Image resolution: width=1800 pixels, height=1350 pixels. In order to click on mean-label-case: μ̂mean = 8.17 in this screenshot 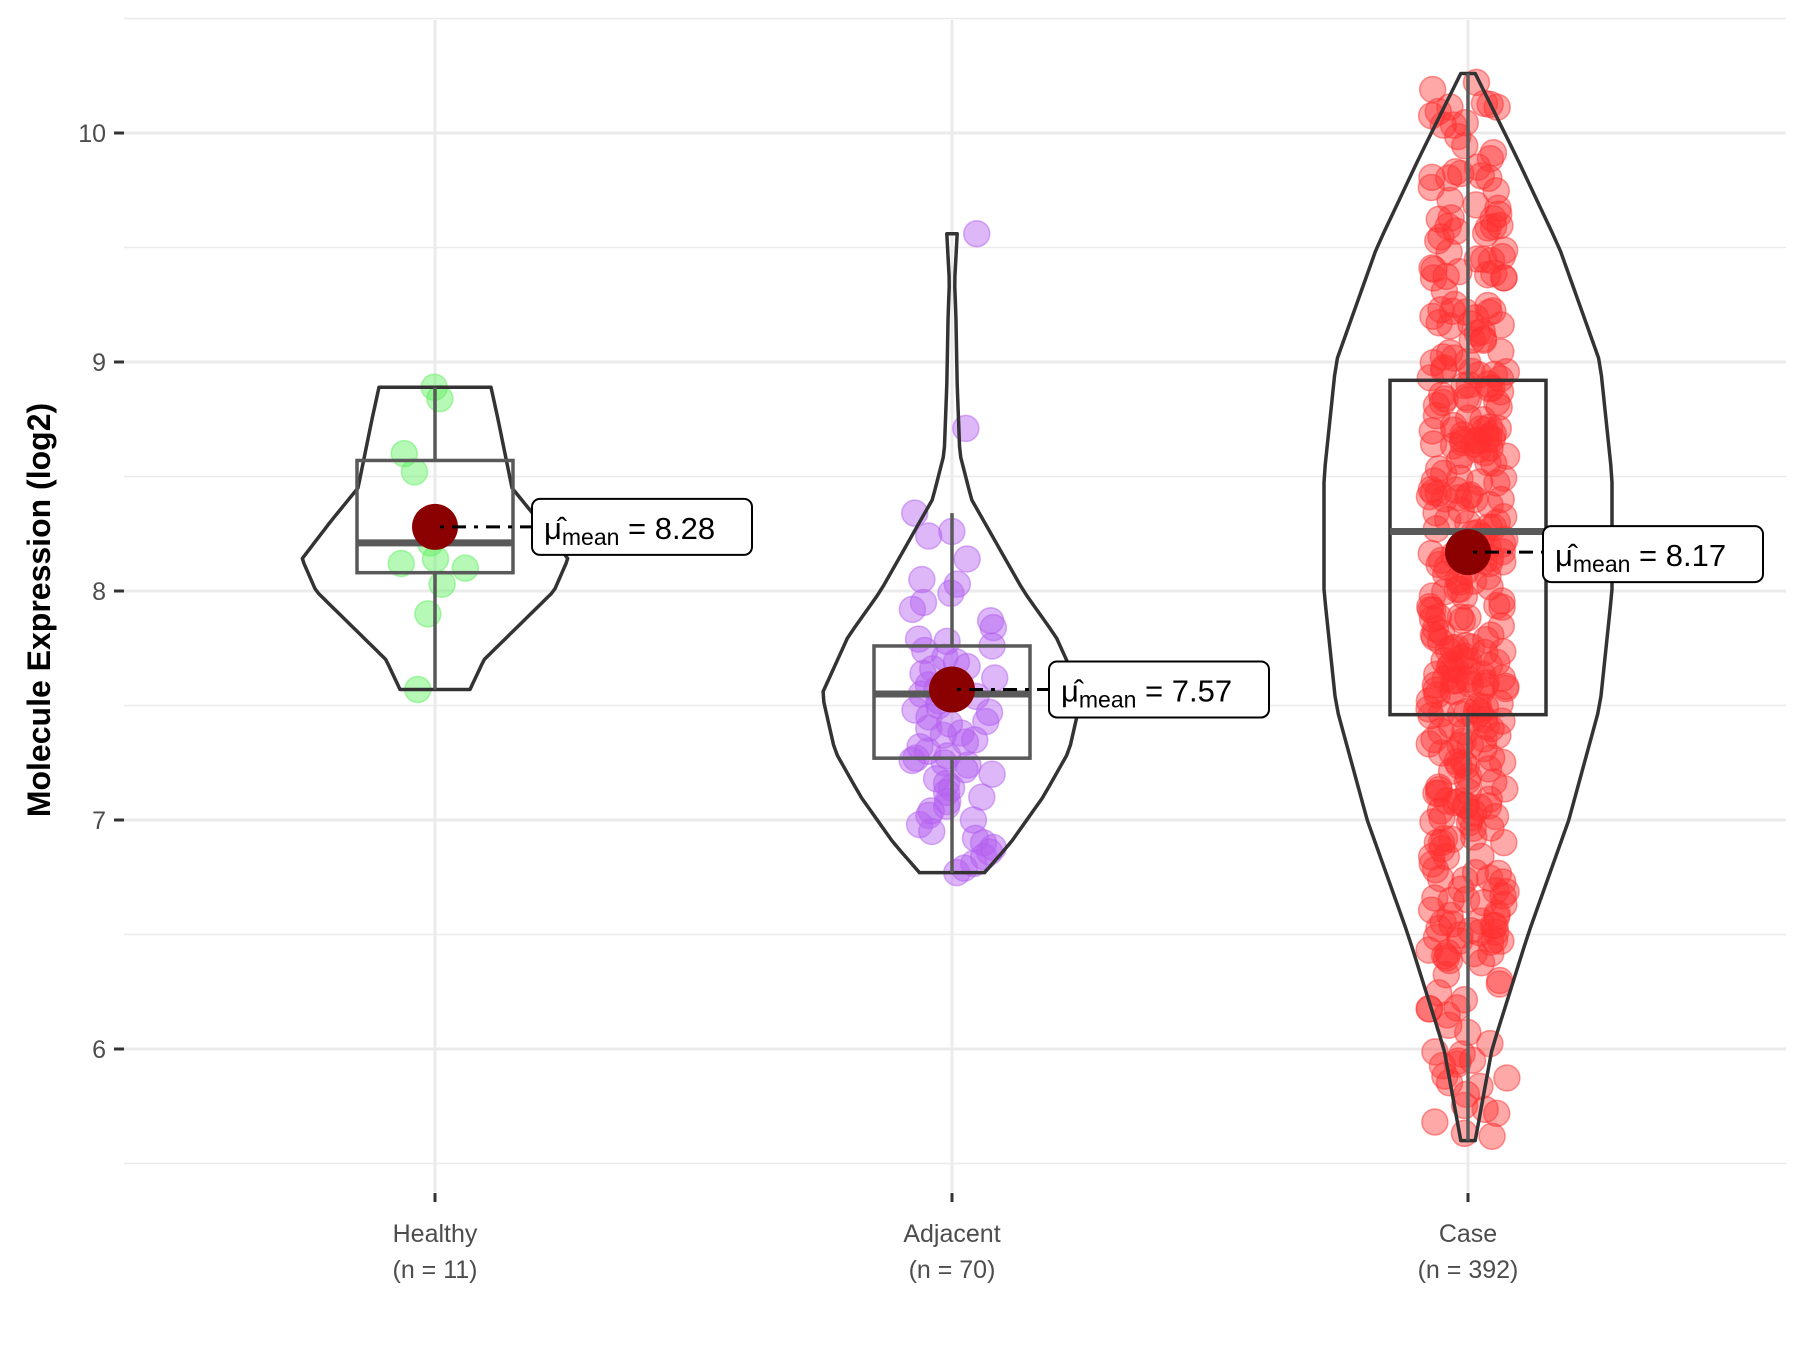, I will do `click(1640, 557)`.